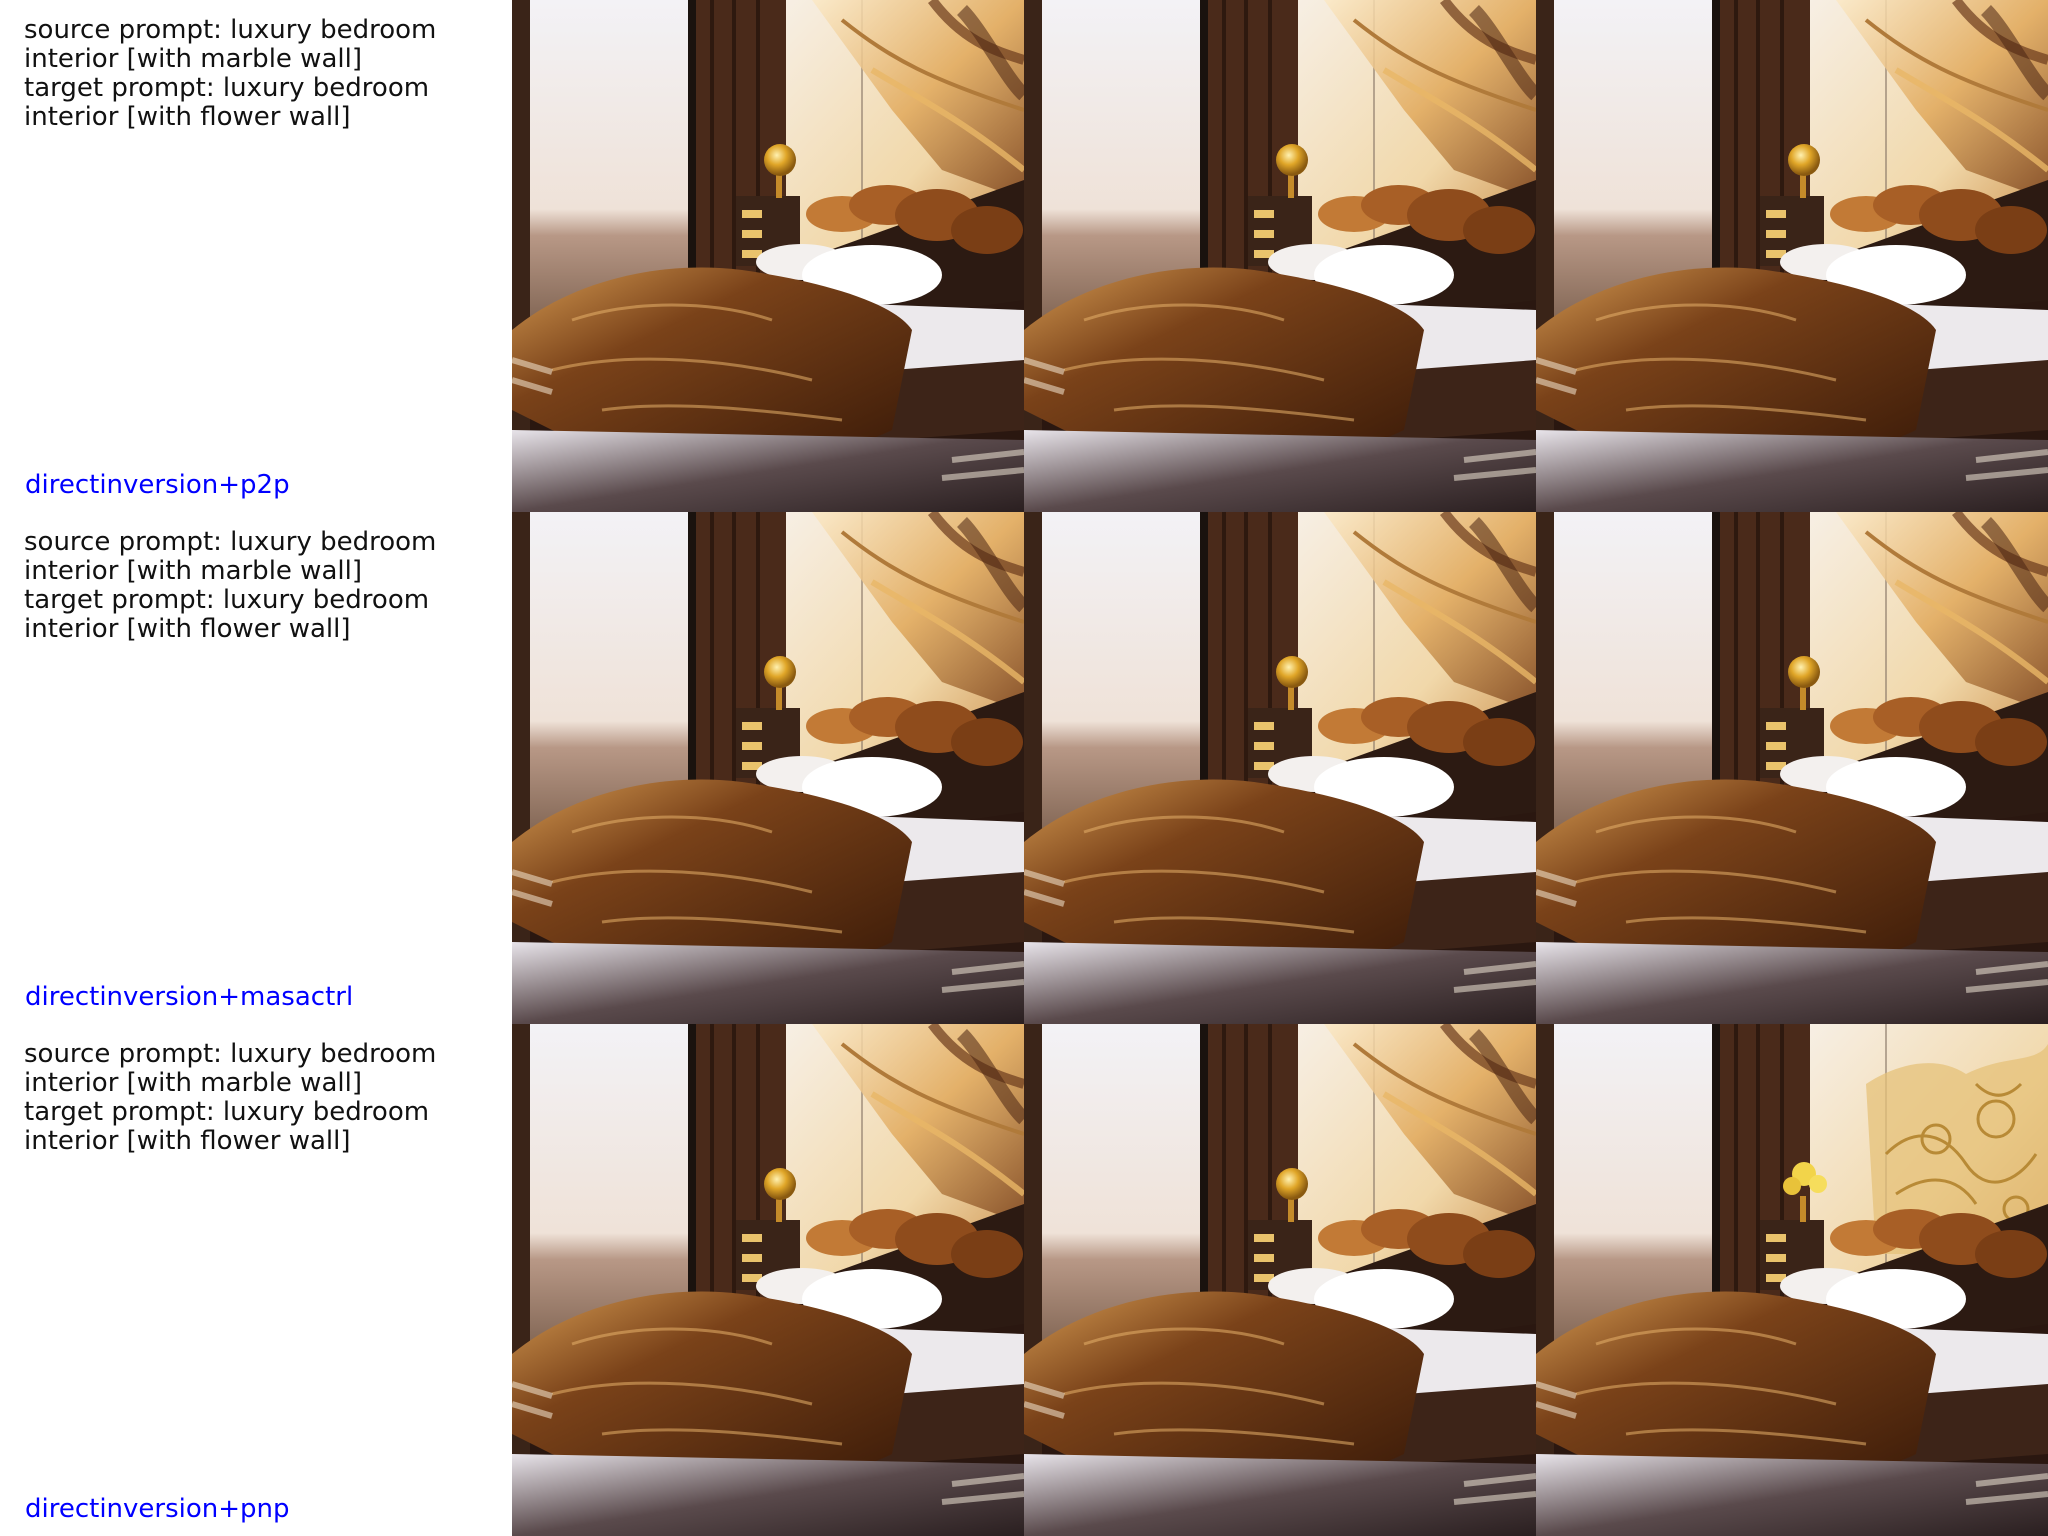  Describe the element at coordinates (157, 485) in the screenshot. I see `method-label: directinversion+p2p` at that location.